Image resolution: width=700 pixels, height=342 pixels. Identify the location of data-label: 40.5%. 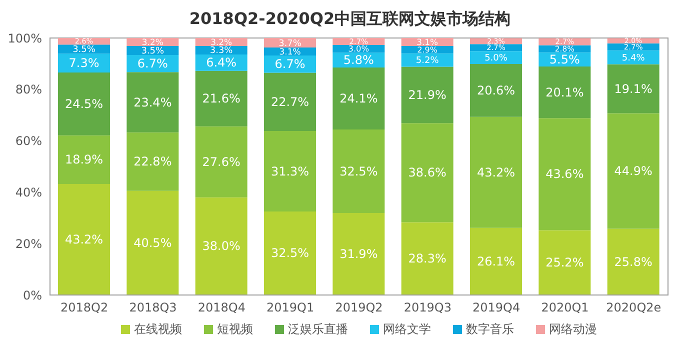
(153, 243).